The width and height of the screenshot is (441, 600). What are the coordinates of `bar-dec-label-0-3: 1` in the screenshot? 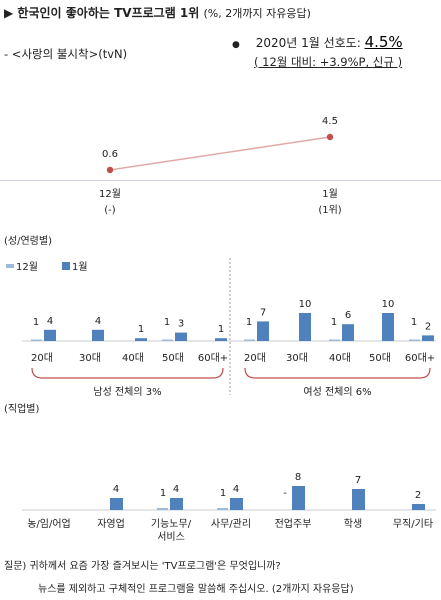 It's located at (167, 322).